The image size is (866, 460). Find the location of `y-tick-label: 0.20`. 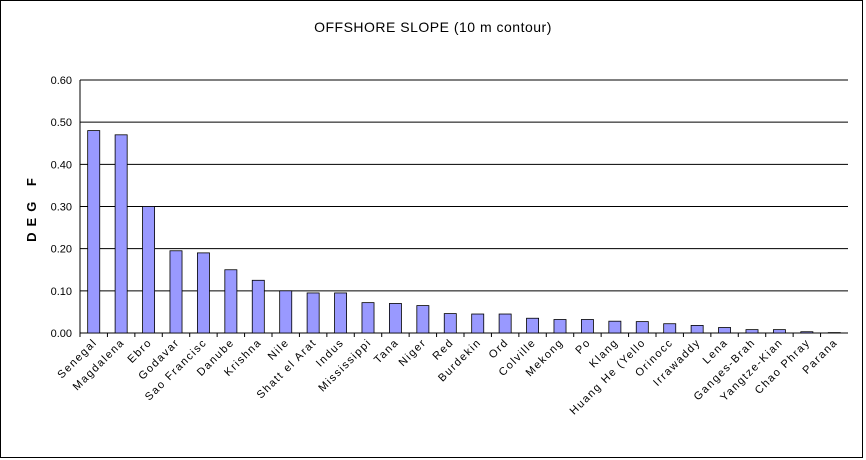

y-tick-label: 0.20 is located at coordinates (61, 250).